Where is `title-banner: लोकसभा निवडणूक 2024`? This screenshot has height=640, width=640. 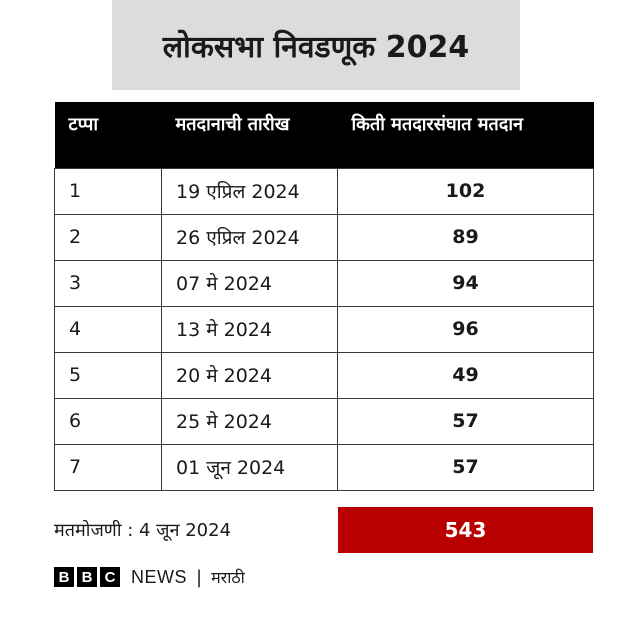
title-banner: लोकसभा निवडणूक 2024 is located at coordinates (316, 45).